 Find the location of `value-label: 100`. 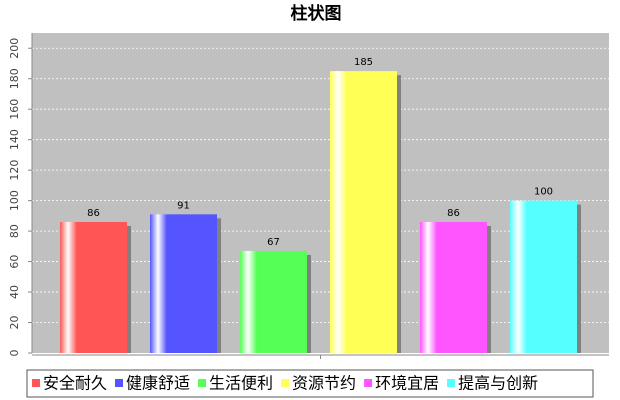

value-label: 100 is located at coordinates (543, 192).